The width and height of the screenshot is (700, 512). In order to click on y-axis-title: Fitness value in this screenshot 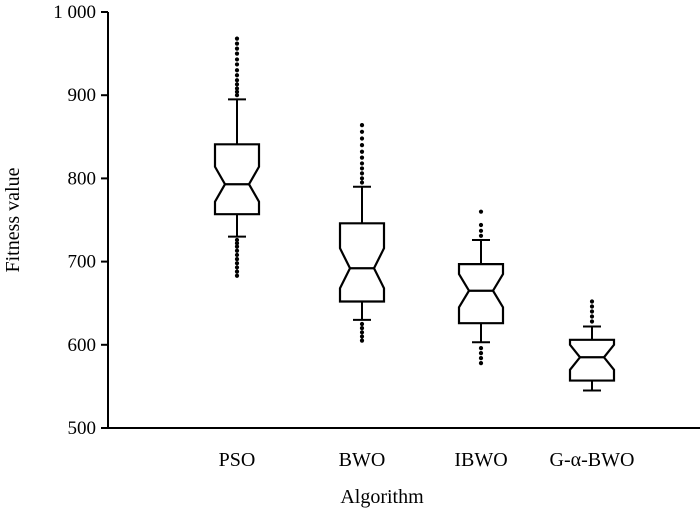, I will do `click(13, 219)`.